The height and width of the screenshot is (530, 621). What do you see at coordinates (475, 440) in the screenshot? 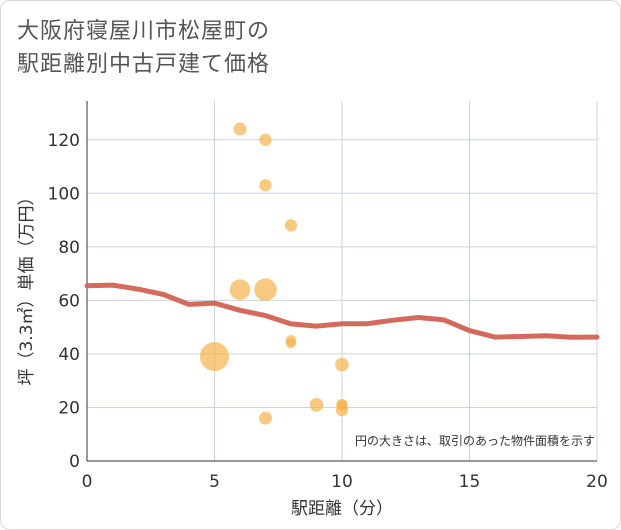
I see `size-note: 円の大きさは、取引のあった物件面積を示す` at bounding box center [475, 440].